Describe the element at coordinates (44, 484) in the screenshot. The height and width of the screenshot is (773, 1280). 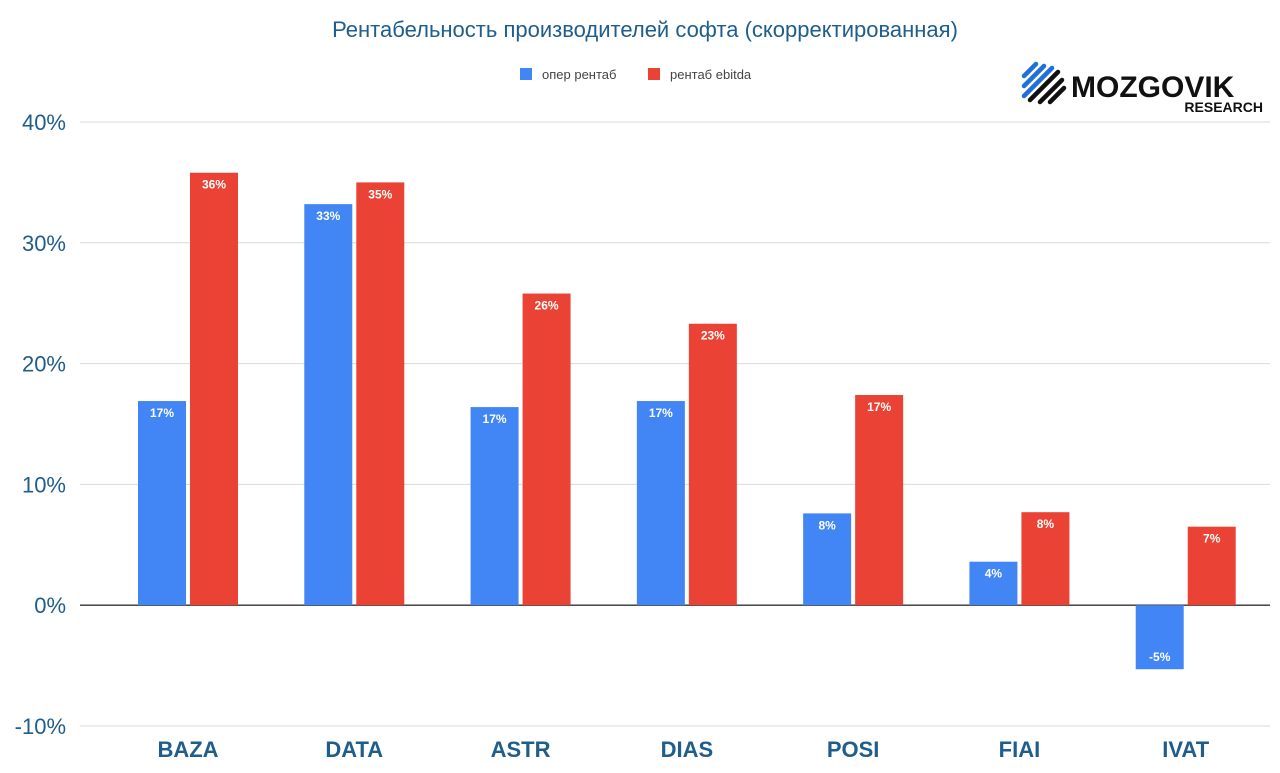
I see `y-tick-label: 10%` at that location.